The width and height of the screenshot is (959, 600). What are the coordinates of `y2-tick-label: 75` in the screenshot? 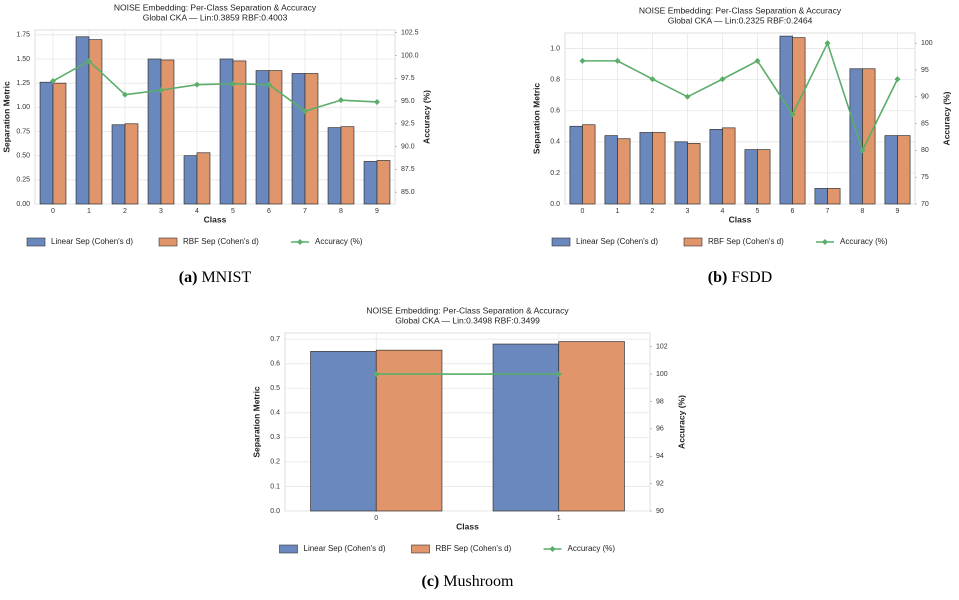 It's located at (925, 177).